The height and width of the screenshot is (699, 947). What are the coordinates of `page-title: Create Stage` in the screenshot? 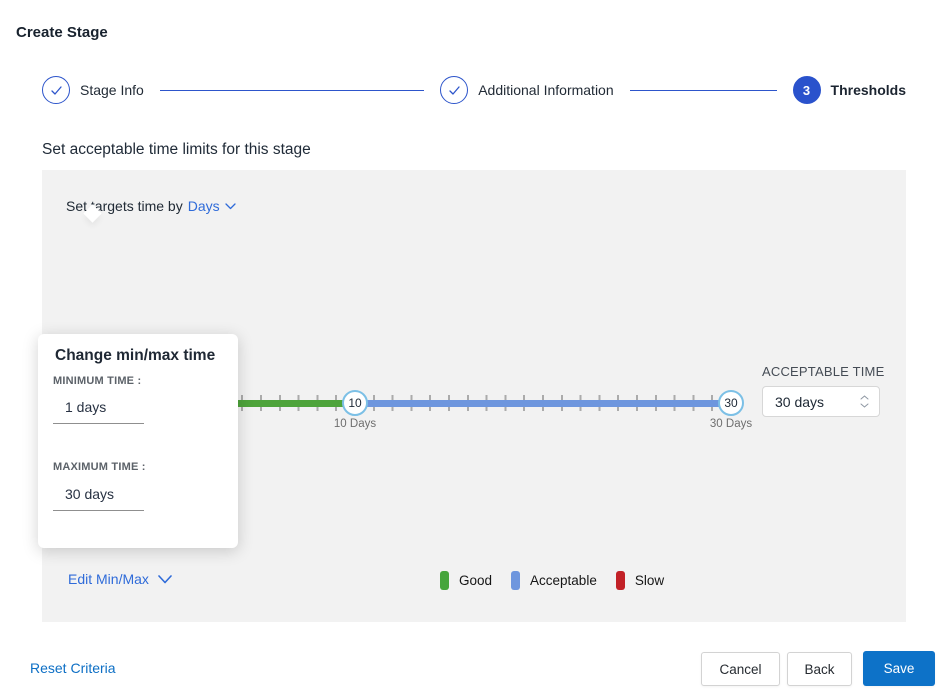 It's located at (62, 32).